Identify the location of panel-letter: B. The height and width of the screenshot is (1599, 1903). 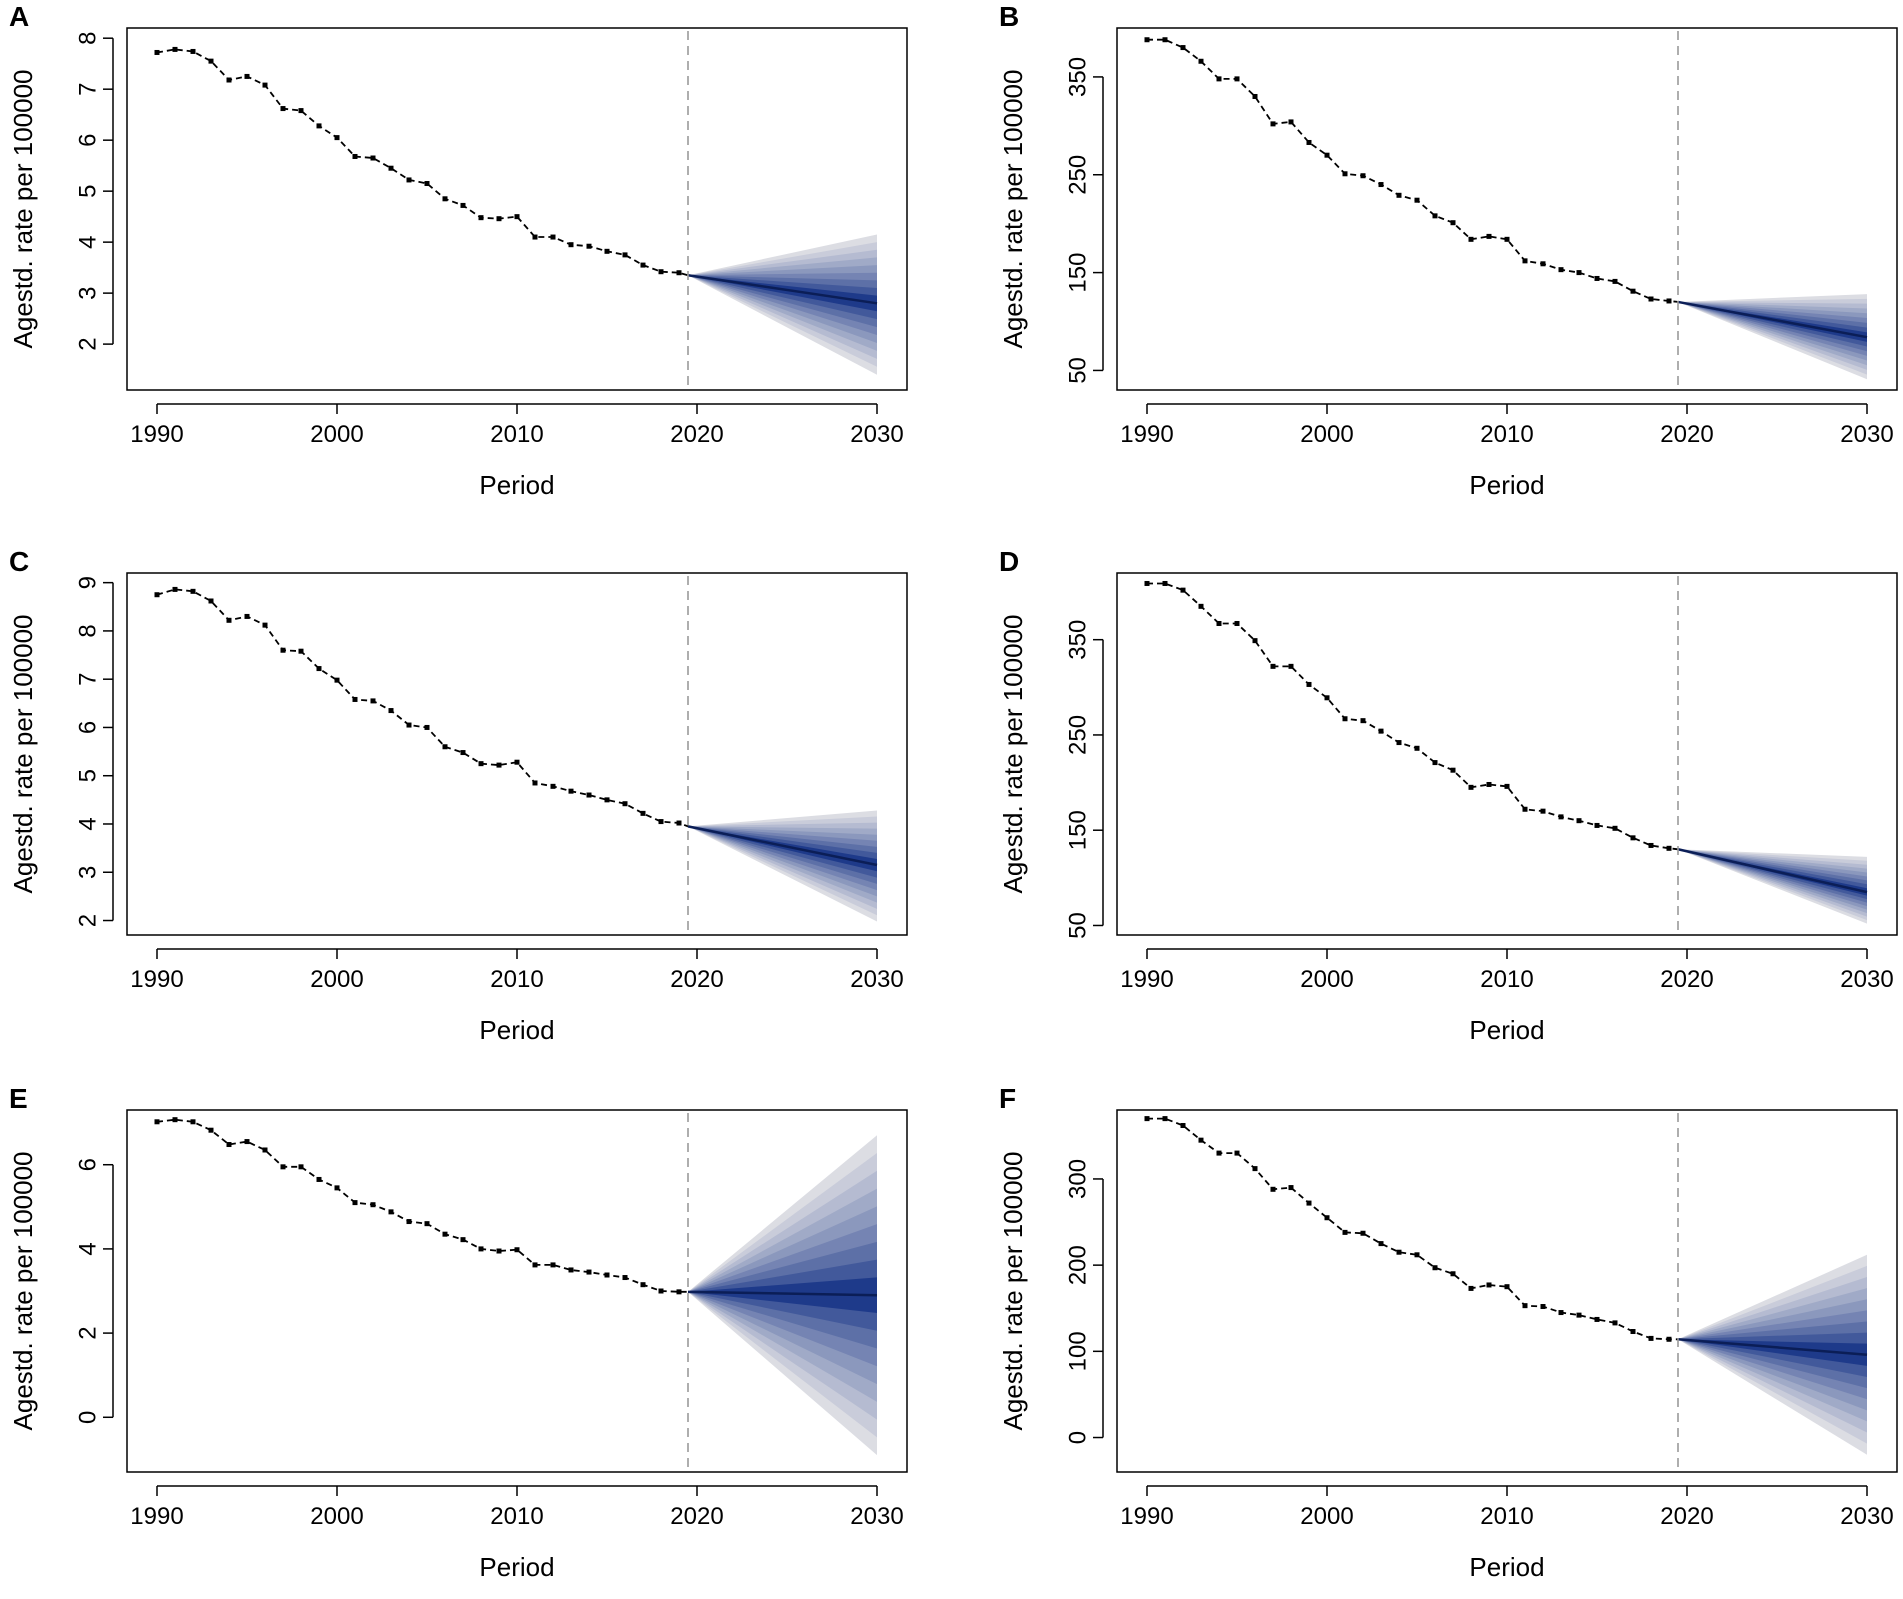
(1009, 16).